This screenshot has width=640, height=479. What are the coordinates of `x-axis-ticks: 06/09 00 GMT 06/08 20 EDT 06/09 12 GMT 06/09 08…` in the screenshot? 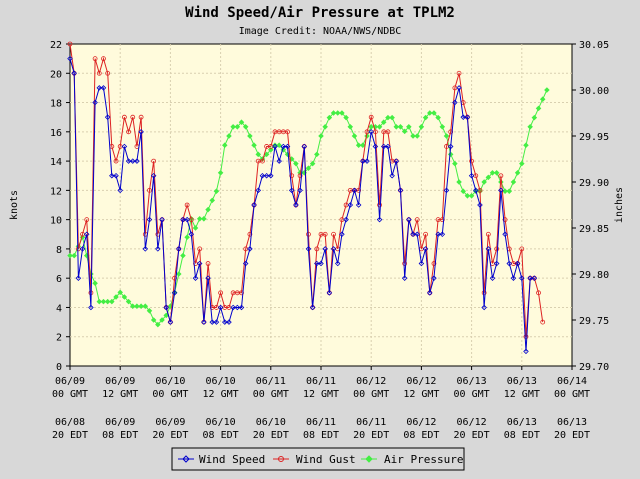 It's located at (321, 403).